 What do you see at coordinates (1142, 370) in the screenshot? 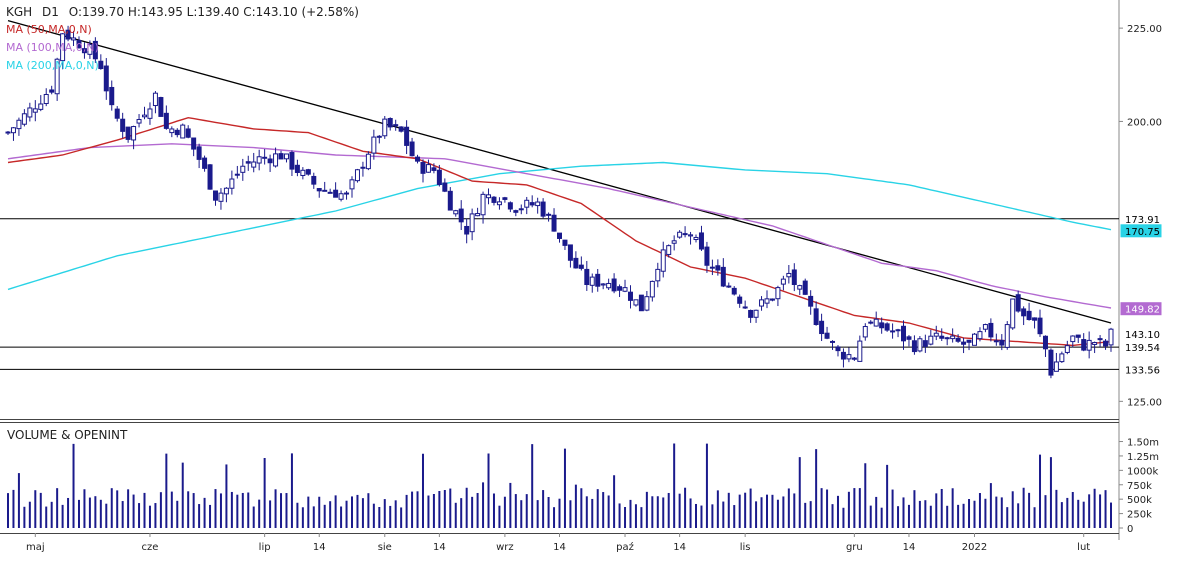
I see `price-marker-label: 133.56` at bounding box center [1142, 370].